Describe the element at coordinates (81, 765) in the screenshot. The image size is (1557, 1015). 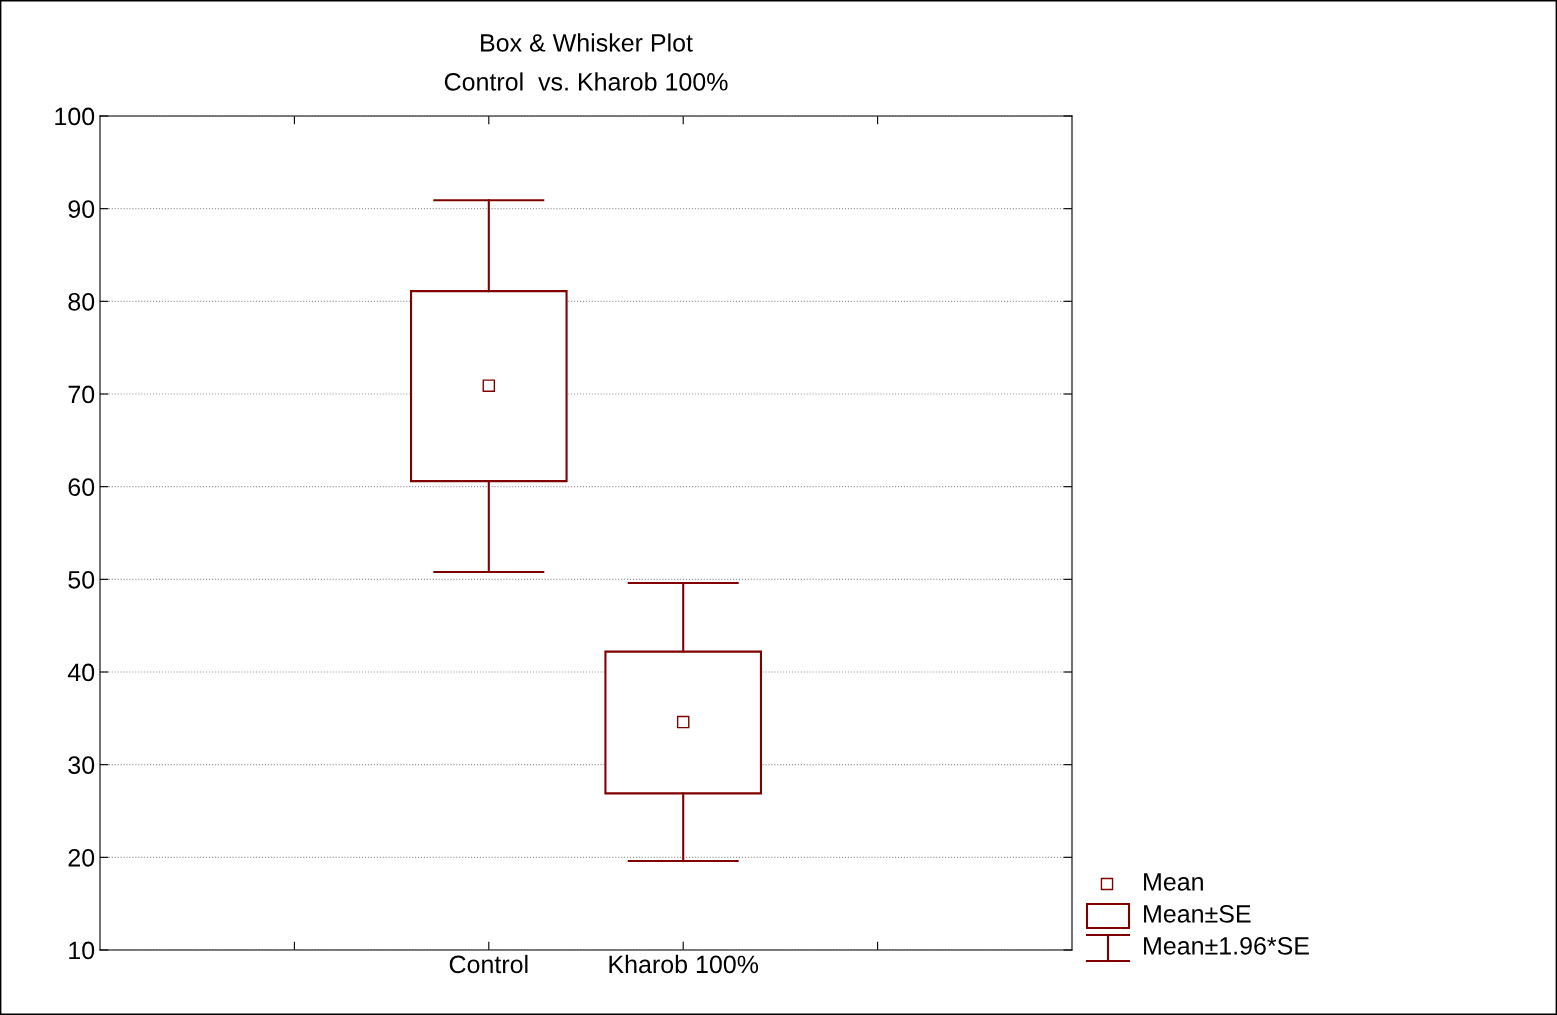
I see `y-tick-label: 30` at that location.